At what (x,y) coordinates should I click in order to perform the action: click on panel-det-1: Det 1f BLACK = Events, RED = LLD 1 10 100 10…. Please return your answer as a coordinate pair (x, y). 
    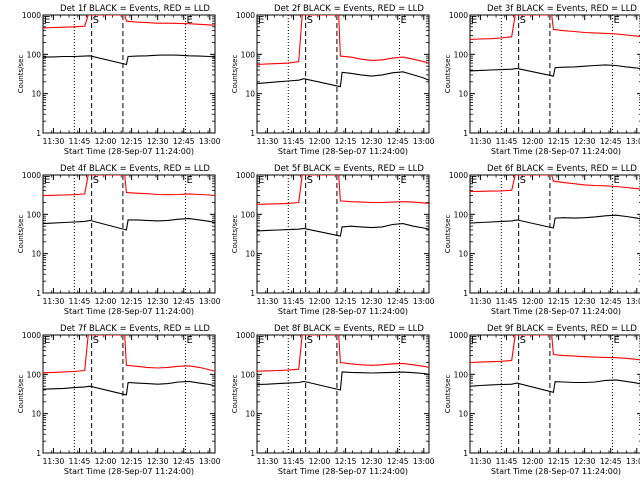
    Looking at the image, I should click on (119, 80).